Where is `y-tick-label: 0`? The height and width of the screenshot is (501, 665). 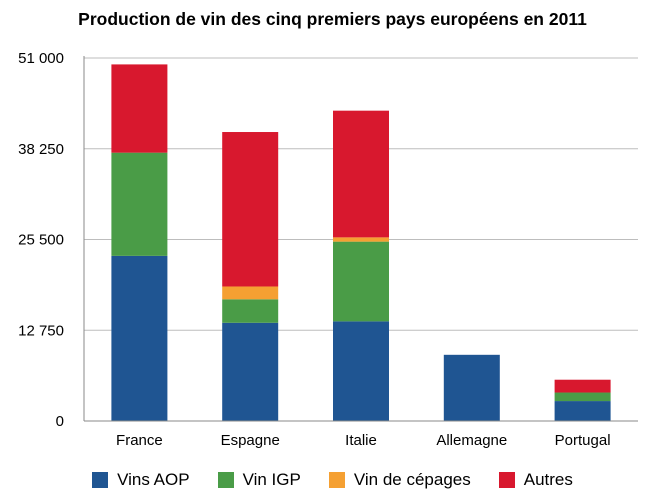 y-tick-label: 0 is located at coordinates (60, 421).